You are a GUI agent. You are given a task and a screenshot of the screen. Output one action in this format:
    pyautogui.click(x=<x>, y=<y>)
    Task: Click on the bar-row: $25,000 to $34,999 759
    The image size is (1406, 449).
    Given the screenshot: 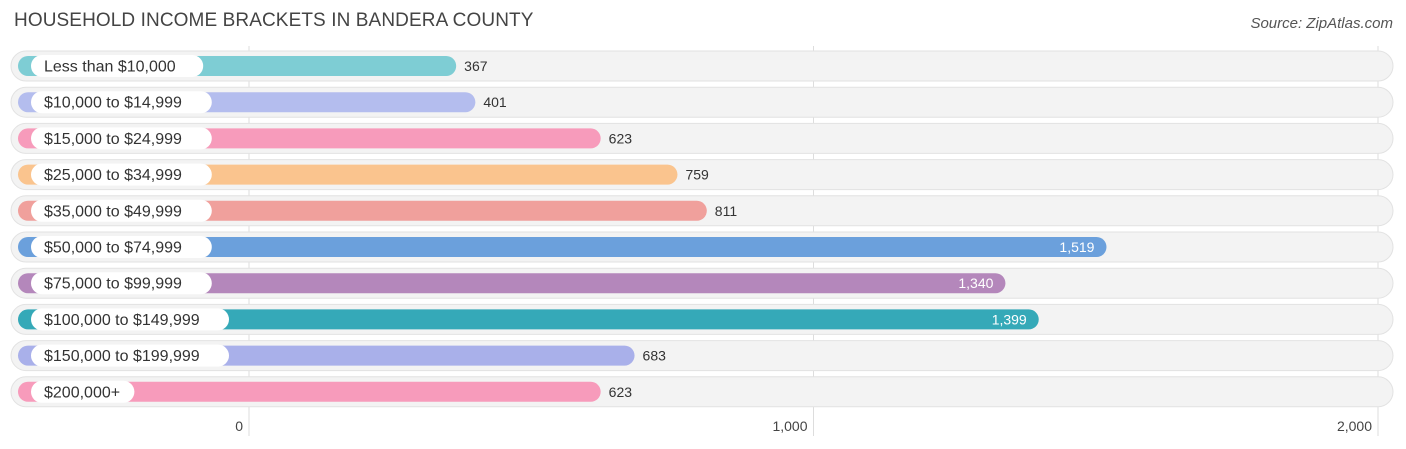 What is the action you would take?
    pyautogui.click(x=702, y=175)
    